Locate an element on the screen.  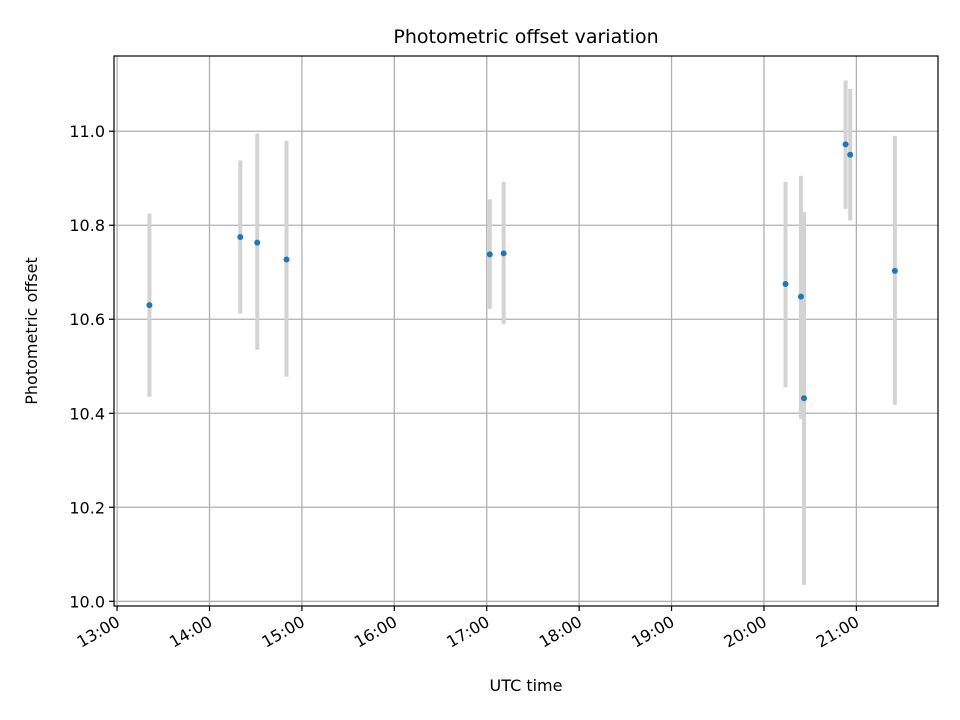
chart-title: Photometric offset variation is located at coordinates (525, 37).